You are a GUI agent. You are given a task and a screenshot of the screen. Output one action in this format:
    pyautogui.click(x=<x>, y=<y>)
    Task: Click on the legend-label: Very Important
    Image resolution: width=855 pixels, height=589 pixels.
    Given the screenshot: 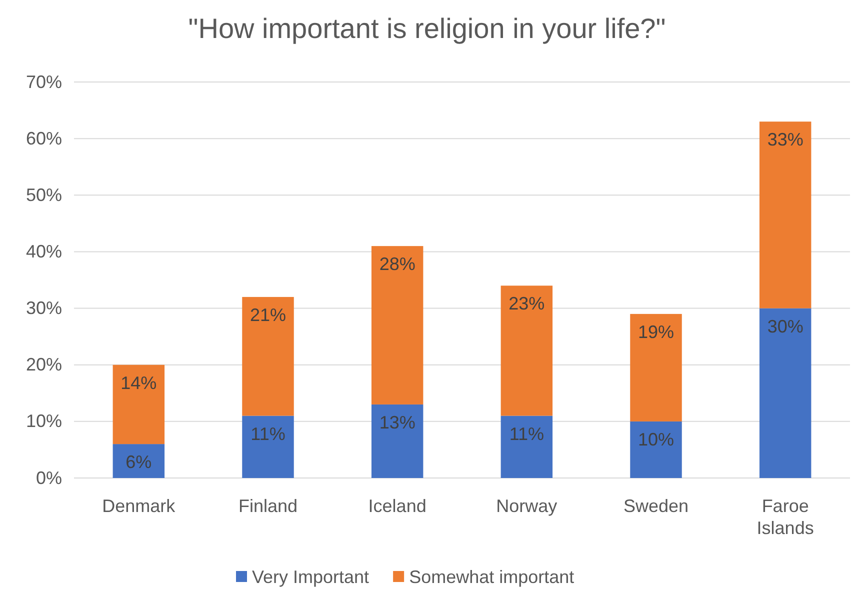 What is the action you would take?
    pyautogui.click(x=311, y=577)
    